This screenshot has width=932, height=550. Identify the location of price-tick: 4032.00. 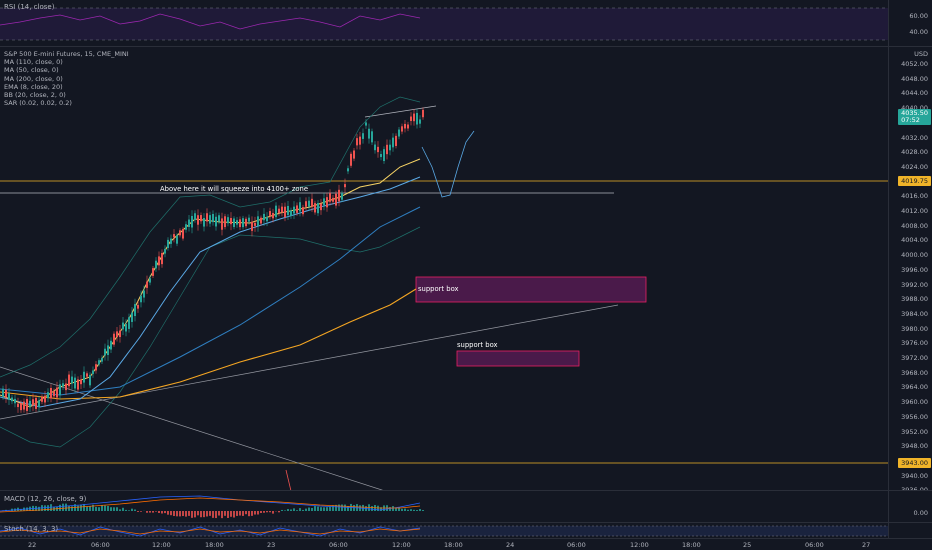
(914, 137).